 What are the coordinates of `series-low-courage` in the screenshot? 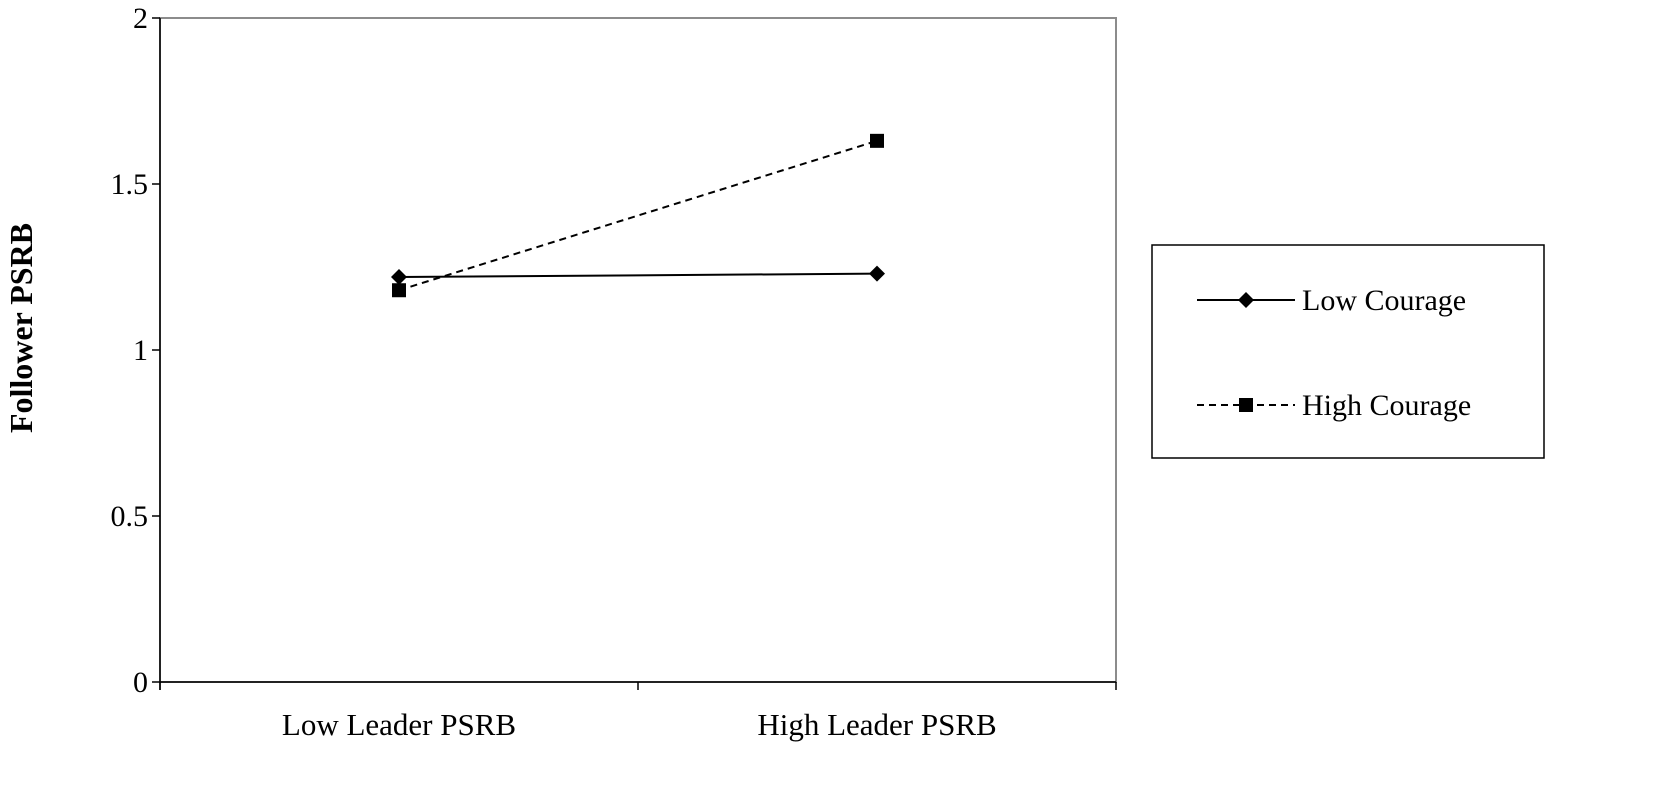 It's located at (638, 275).